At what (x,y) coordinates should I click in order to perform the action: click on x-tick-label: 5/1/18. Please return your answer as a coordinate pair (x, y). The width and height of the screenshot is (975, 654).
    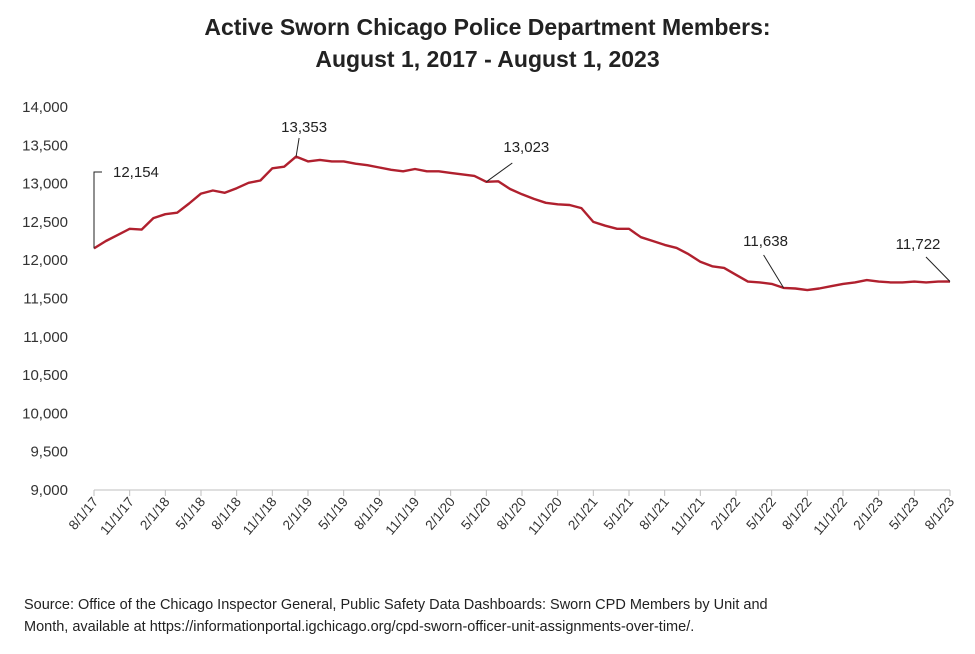
    Looking at the image, I should click on (191, 513).